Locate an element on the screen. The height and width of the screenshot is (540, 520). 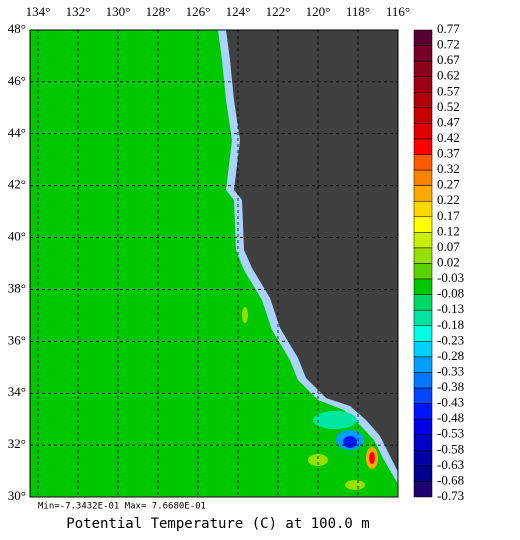
colorbar-label: -0.68 is located at coordinates (450, 479).